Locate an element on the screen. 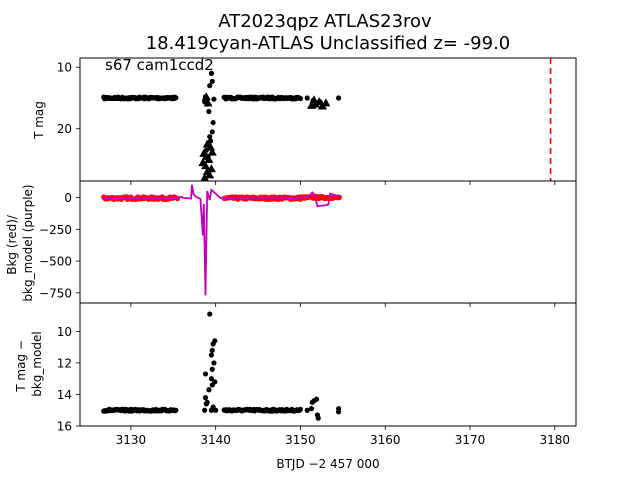 This screenshot has width=640, height=480. x-tick-label: 3140 is located at coordinates (215, 440).